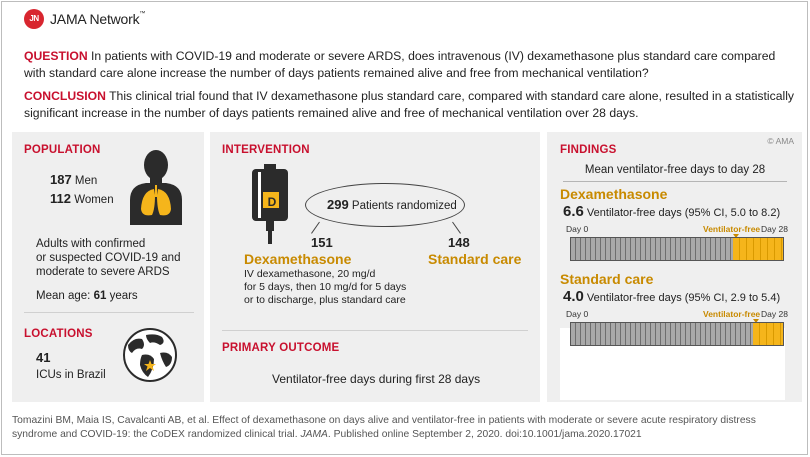 This screenshot has height=457, width=810. What do you see at coordinates (108, 258) in the screenshot?
I see `population-desc-line2: or suspected COVID-19 and` at bounding box center [108, 258].